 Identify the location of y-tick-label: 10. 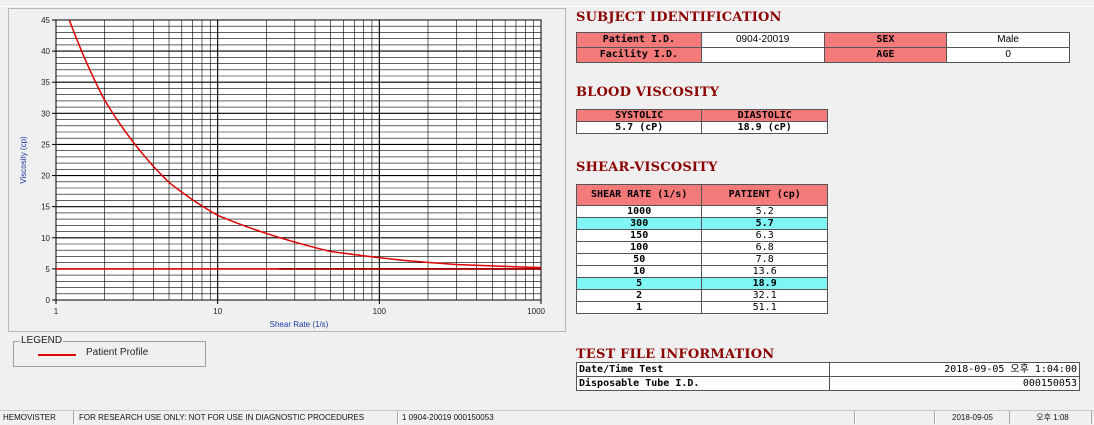
(45, 238).